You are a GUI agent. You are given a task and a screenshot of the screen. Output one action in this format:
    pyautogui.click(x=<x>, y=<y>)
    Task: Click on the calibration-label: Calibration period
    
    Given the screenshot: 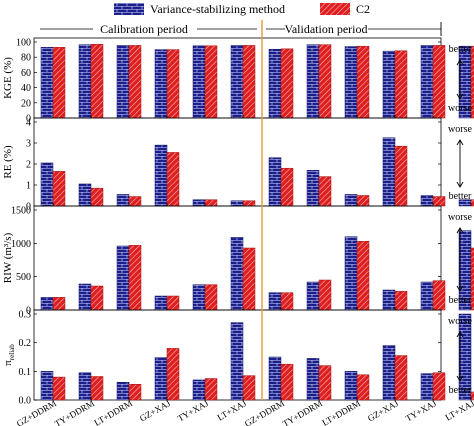 What is the action you would take?
    pyautogui.click(x=144, y=29)
    